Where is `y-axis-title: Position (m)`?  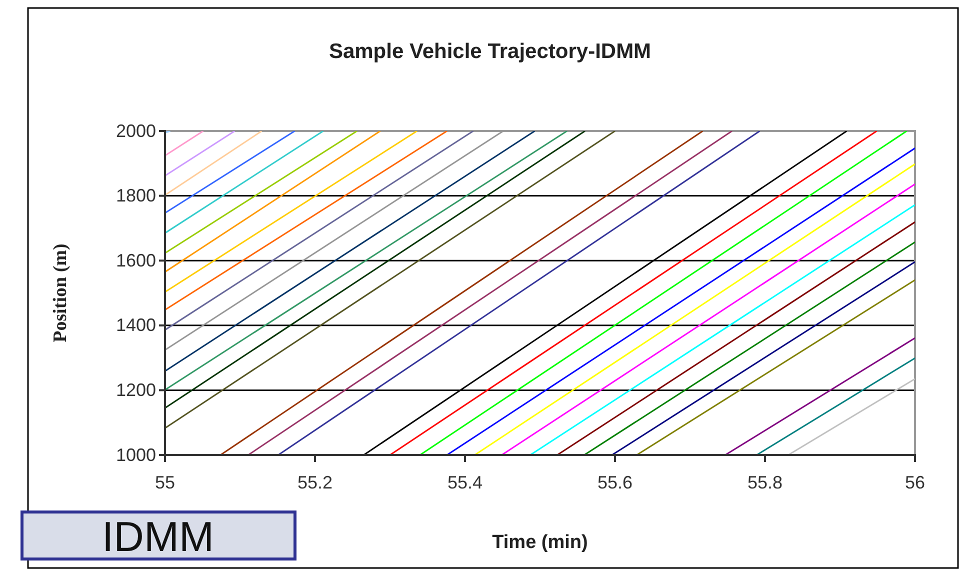
y-axis-title: Position (m) is located at coordinates (60, 293).